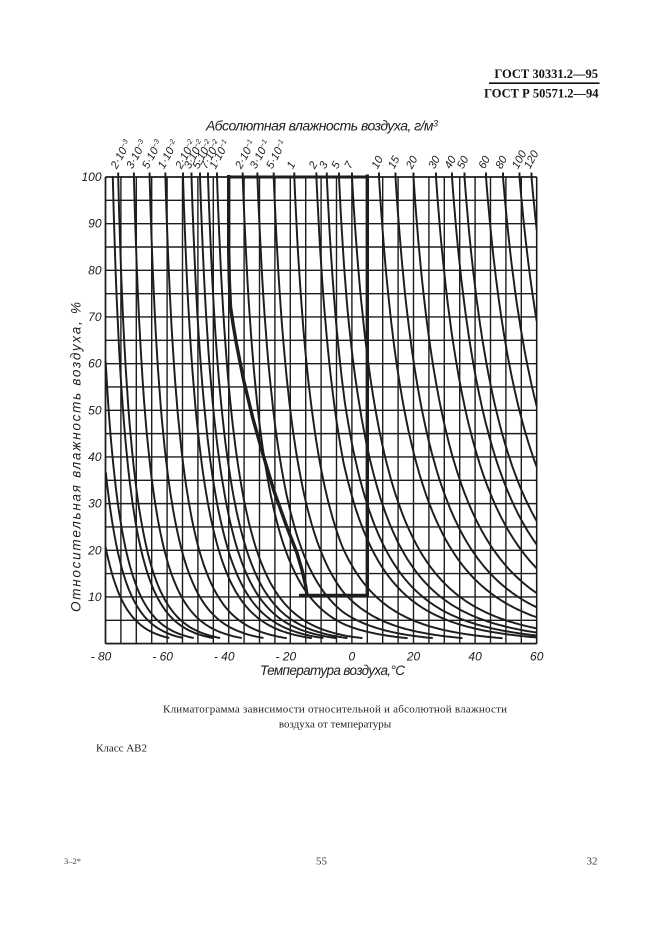  What do you see at coordinates (321, 126) in the screenshot?
I see `svg-text:Абсолютная влажность воздуха,: Абсолютная влажность воздуха, г/м3` at bounding box center [321, 126].